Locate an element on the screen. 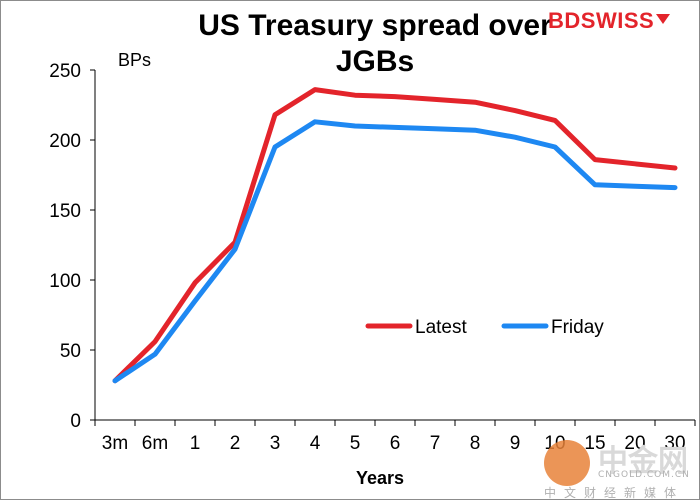 The image size is (700, 501). y-tick-label: 0 is located at coordinates (75, 421).